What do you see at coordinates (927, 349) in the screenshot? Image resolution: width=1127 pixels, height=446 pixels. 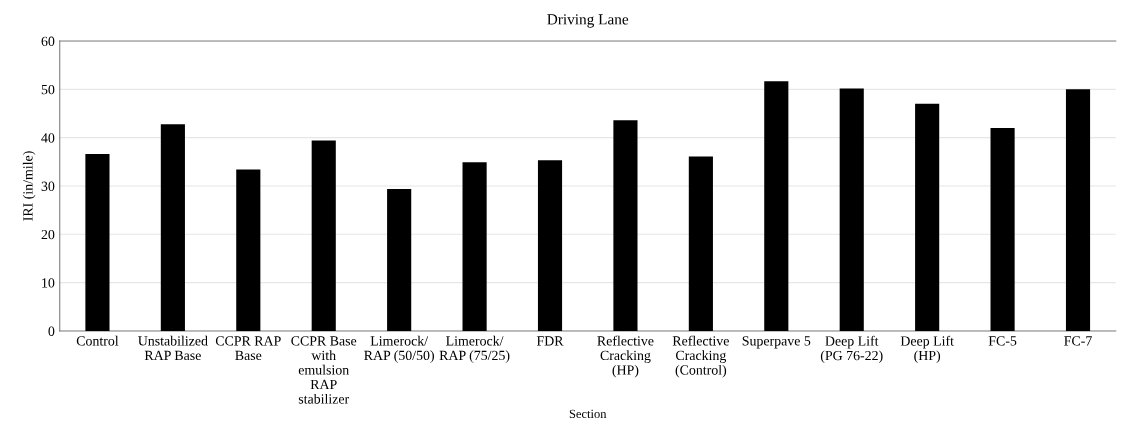 I see `x-tick-label: Deep Lift (HP)` at bounding box center [927, 349].